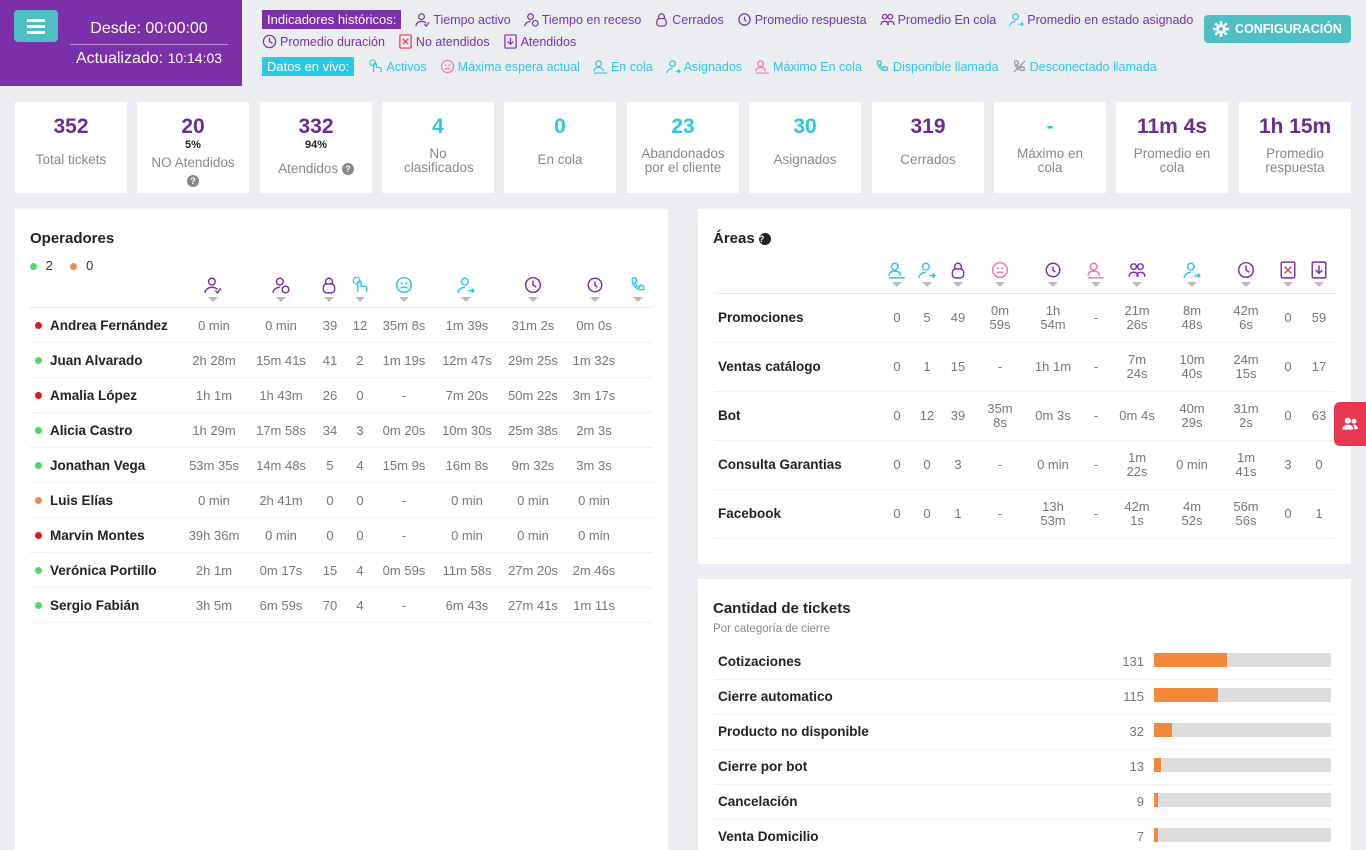  I want to click on kpi-no-clasificados: 4 No clasificados, so click(438, 147).